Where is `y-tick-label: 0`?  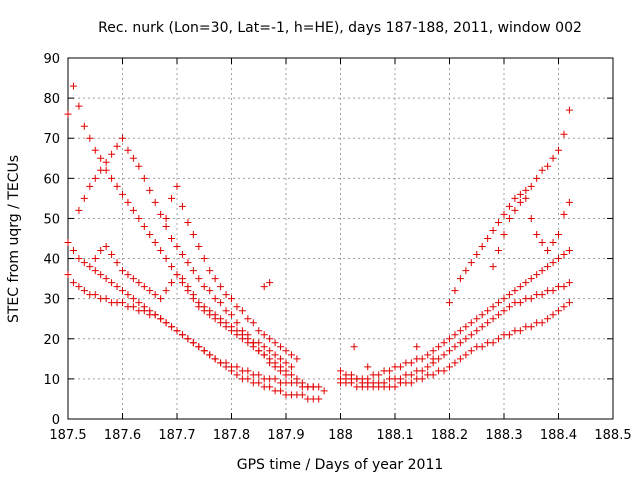 y-tick-label: 0 is located at coordinates (56, 420).